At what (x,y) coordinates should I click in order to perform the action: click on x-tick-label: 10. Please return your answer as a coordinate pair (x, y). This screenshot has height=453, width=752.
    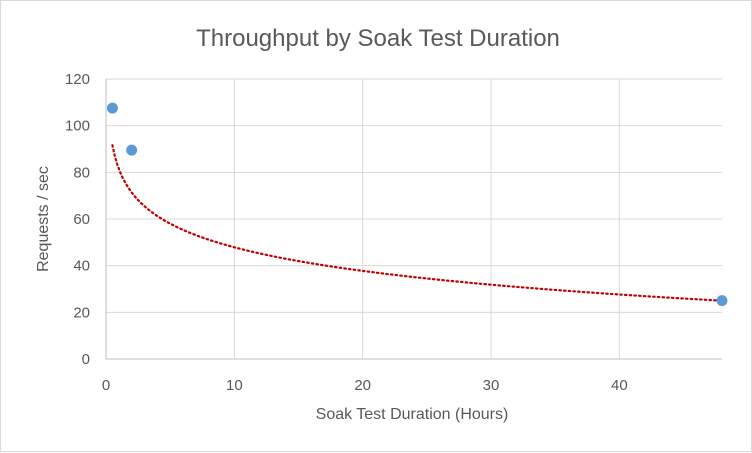
    Looking at the image, I should click on (234, 385).